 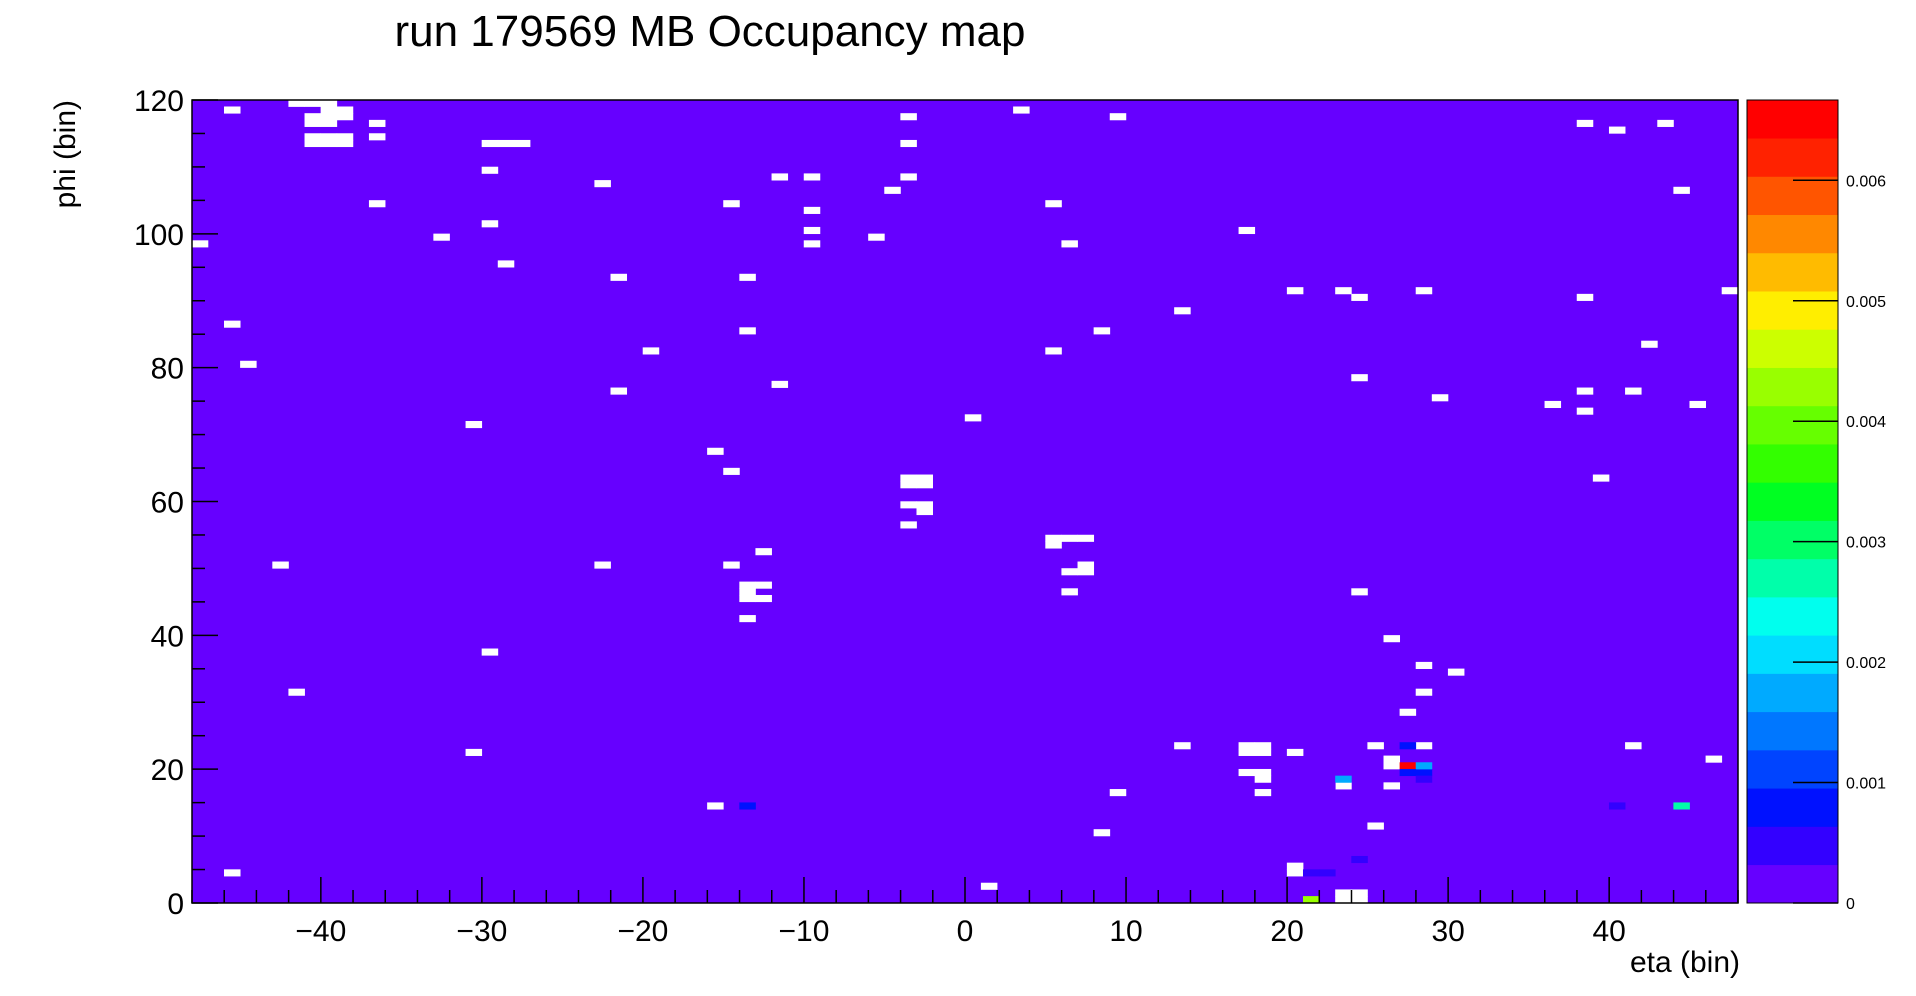 I want to click on x-tick-label: −20, so click(x=642, y=931).